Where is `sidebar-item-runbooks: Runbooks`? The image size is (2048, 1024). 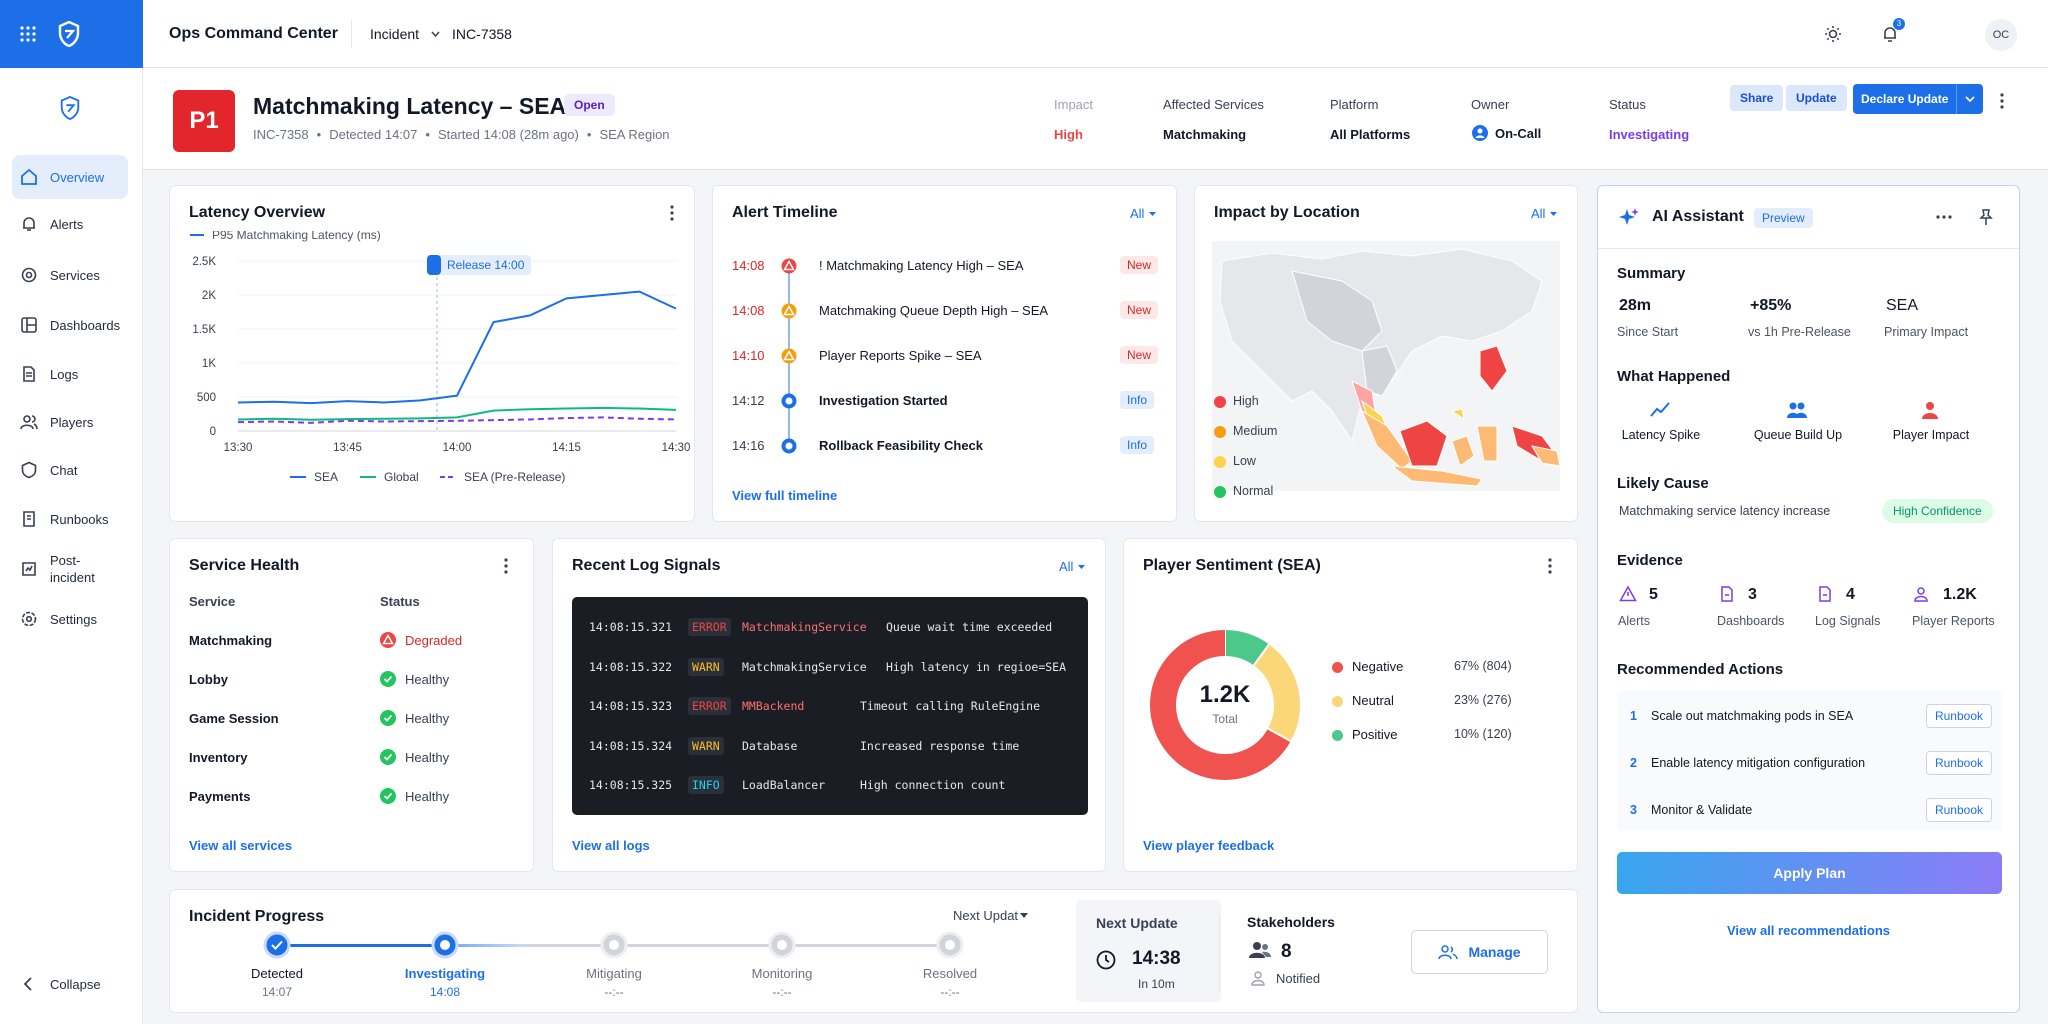 sidebar-item-runbooks: Runbooks is located at coordinates (70, 519).